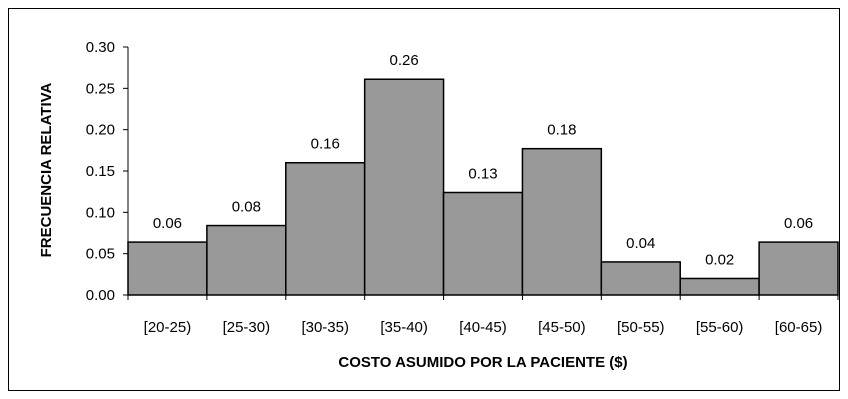  What do you see at coordinates (561, 130) in the screenshot?
I see `data-label-5: 0.18` at bounding box center [561, 130].